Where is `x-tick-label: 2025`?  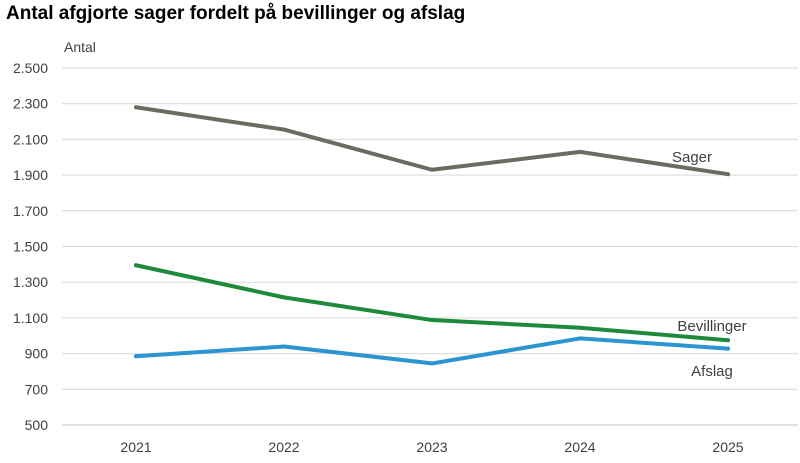
x-tick-label: 2025 is located at coordinates (727, 447).